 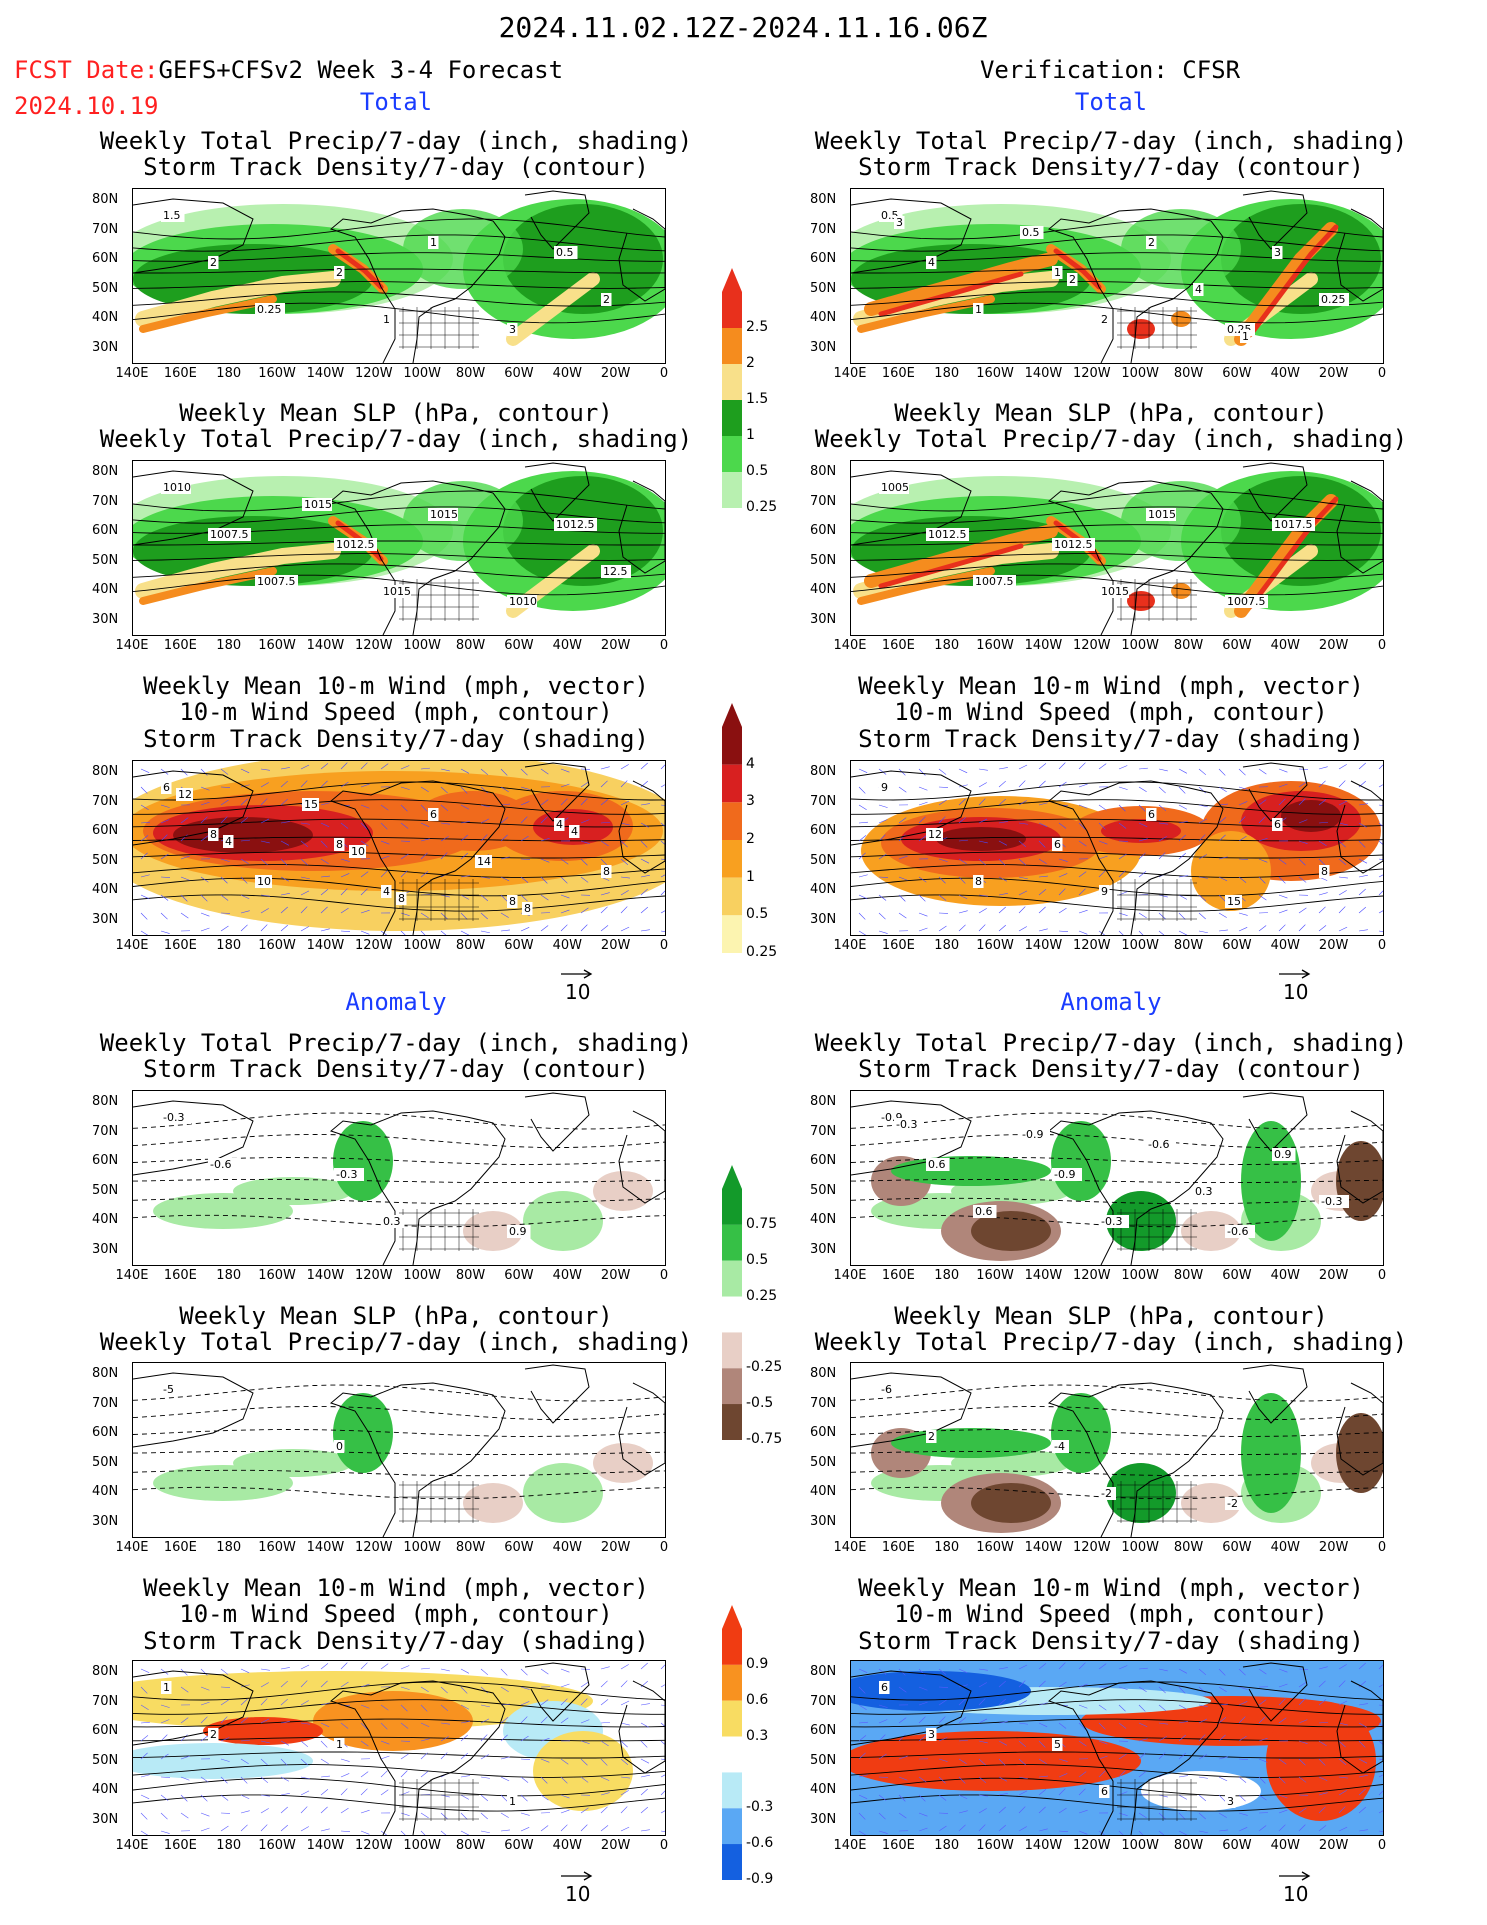 I want to click on title-R3-line1: Weekly Mean 10-m Wind (mph, vector), so click(x=1111, y=686).